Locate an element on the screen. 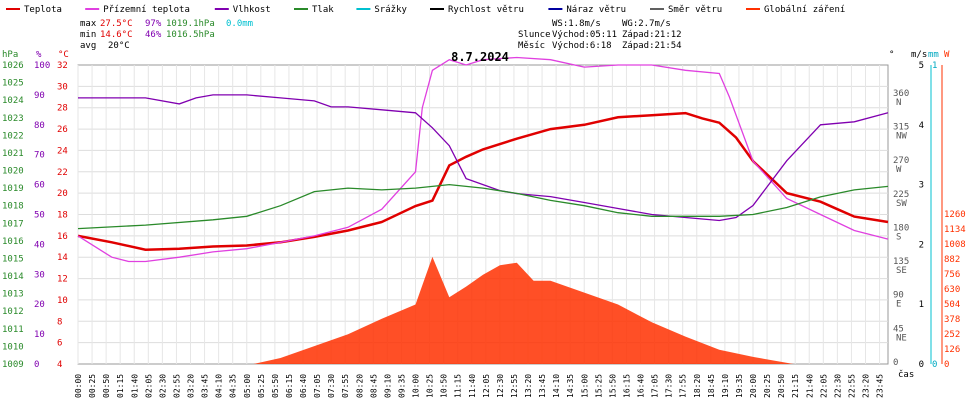 The height and width of the screenshot is (400, 966). degc-tick: 22 is located at coordinates (62, 173).